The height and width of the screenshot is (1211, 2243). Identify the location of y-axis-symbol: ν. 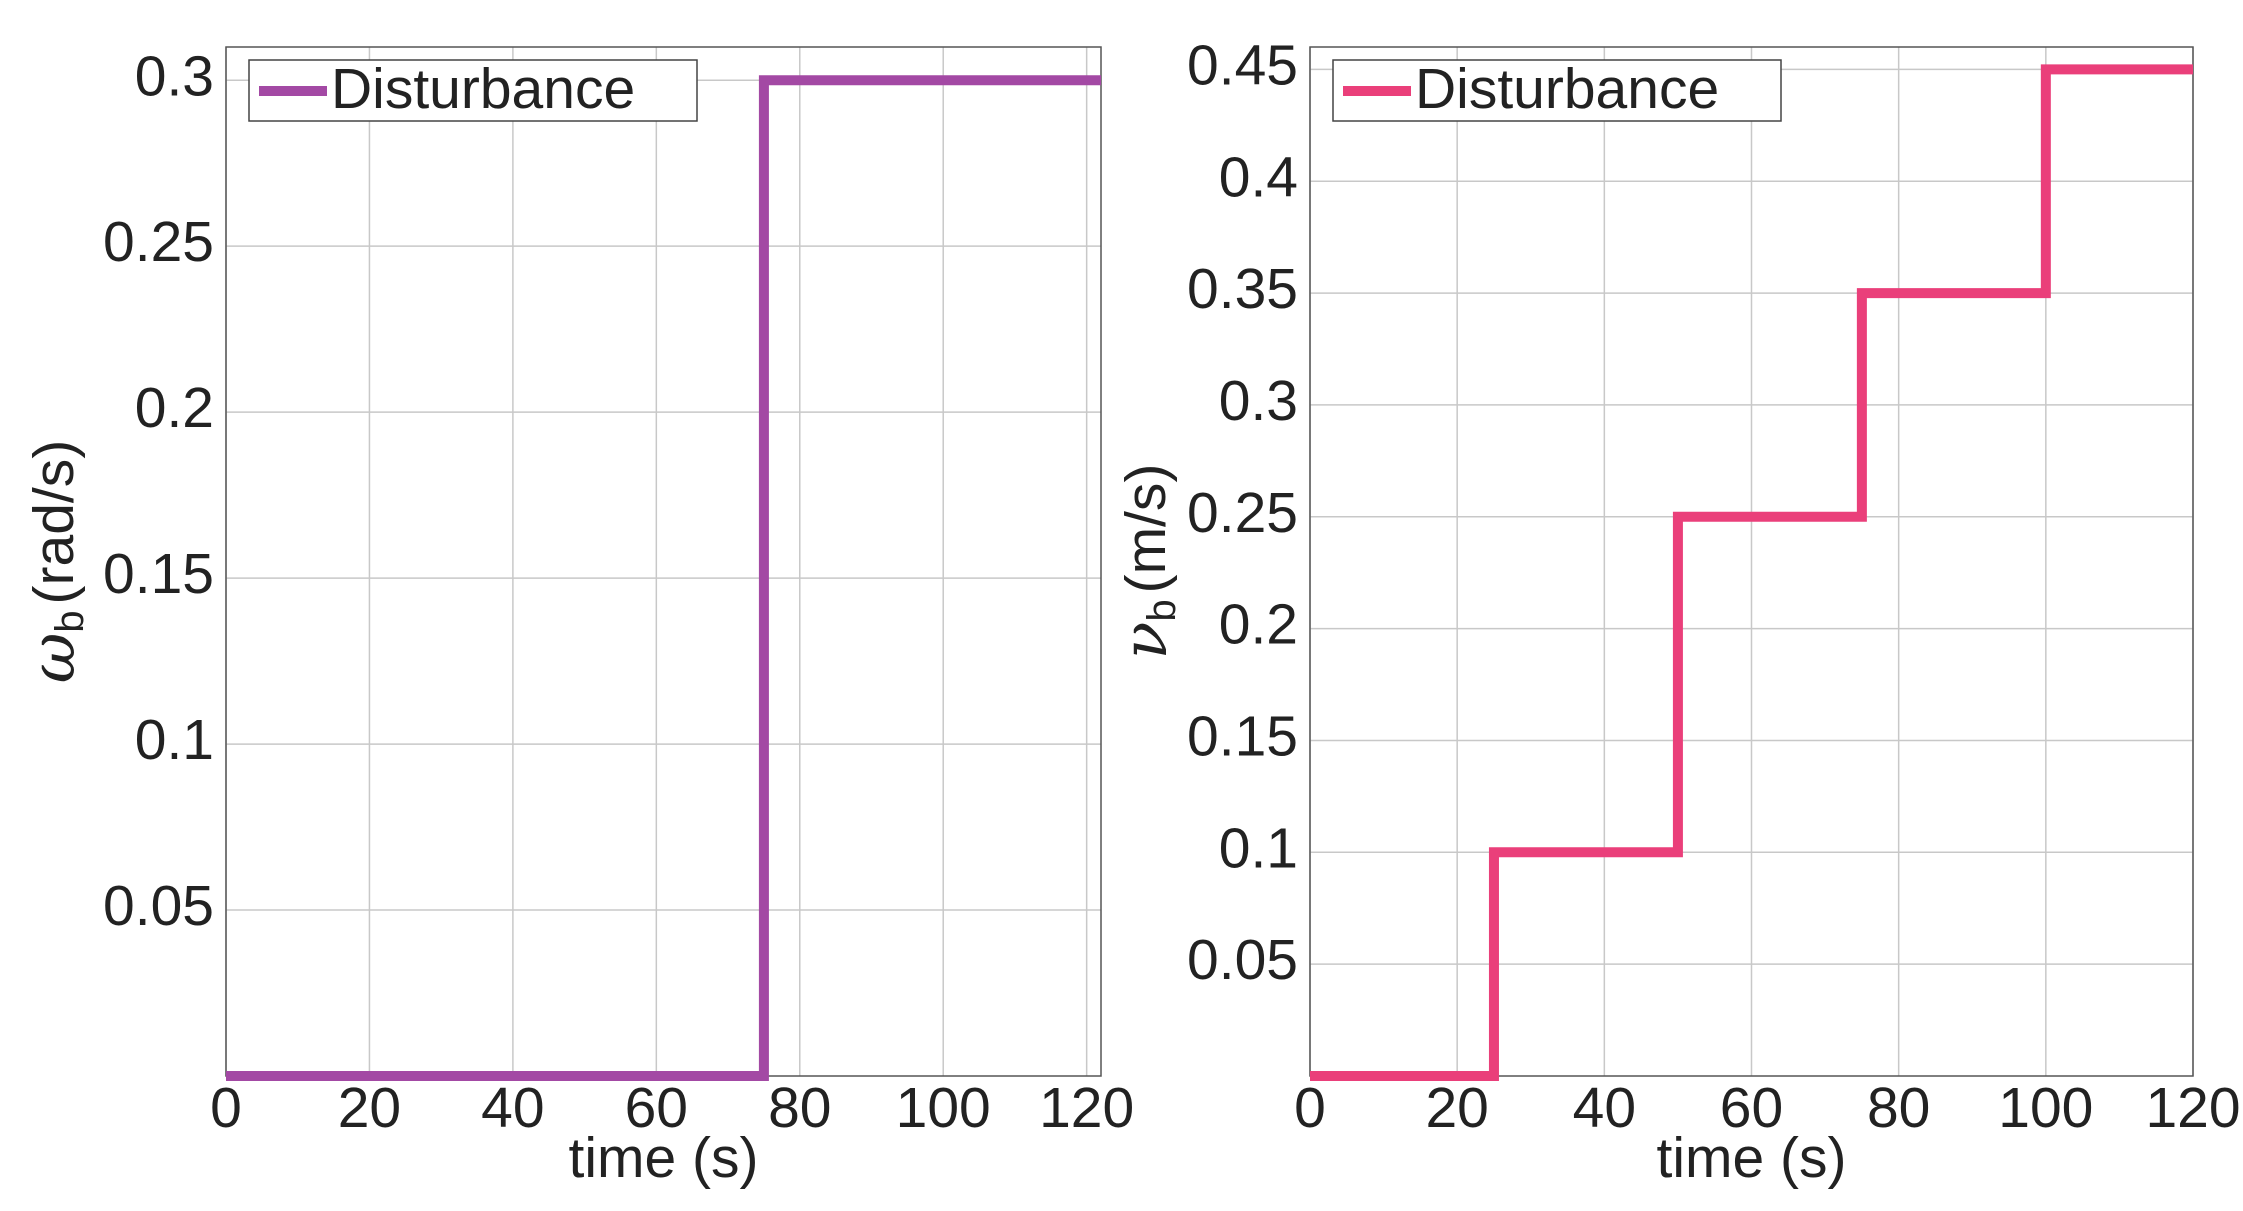
(1144, 641).